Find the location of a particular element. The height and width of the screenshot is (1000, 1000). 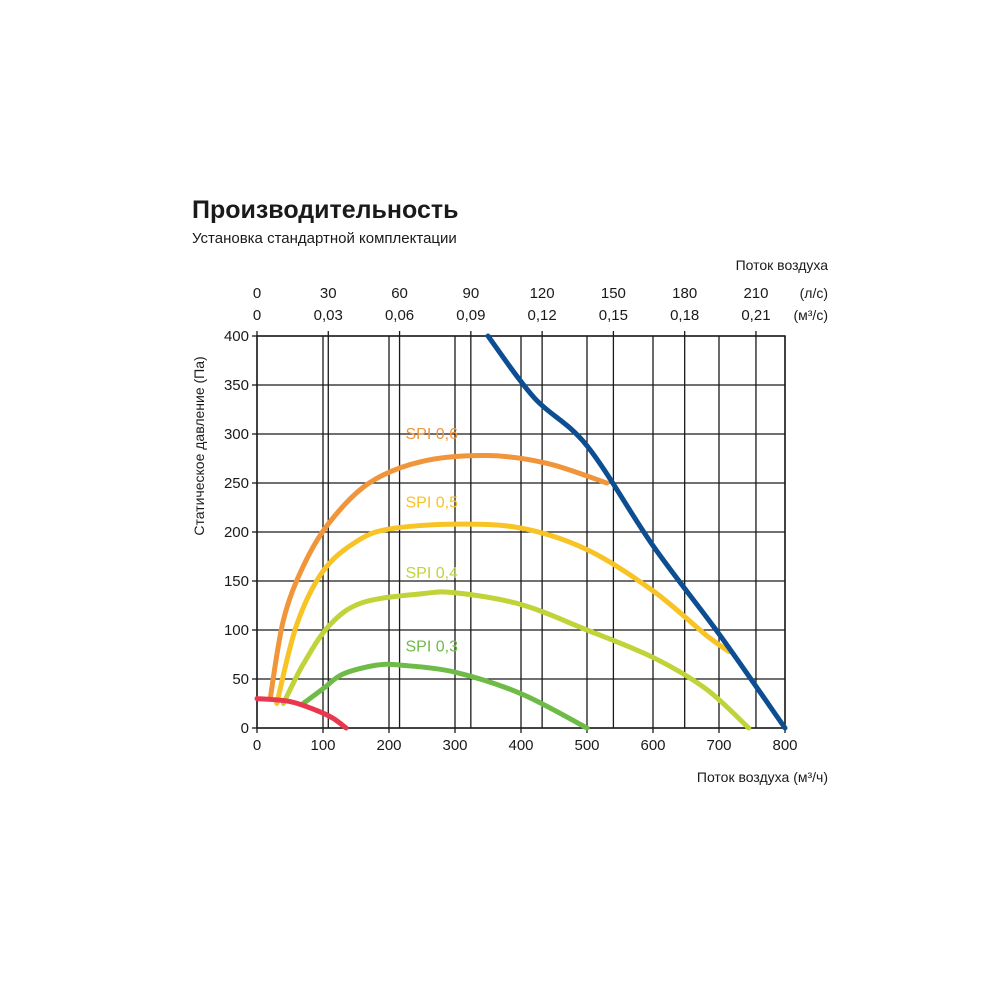

top-unit-ls: (л/с) is located at coordinates (814, 293).